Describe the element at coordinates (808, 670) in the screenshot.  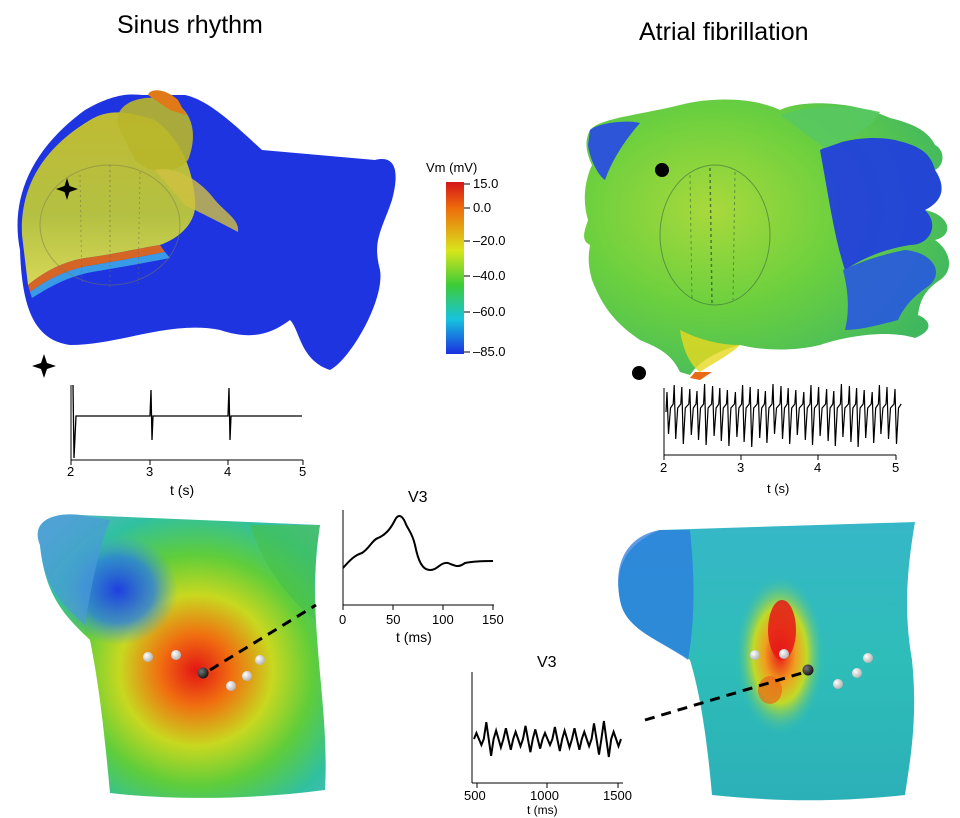
I see `electrode-v3-right` at that location.